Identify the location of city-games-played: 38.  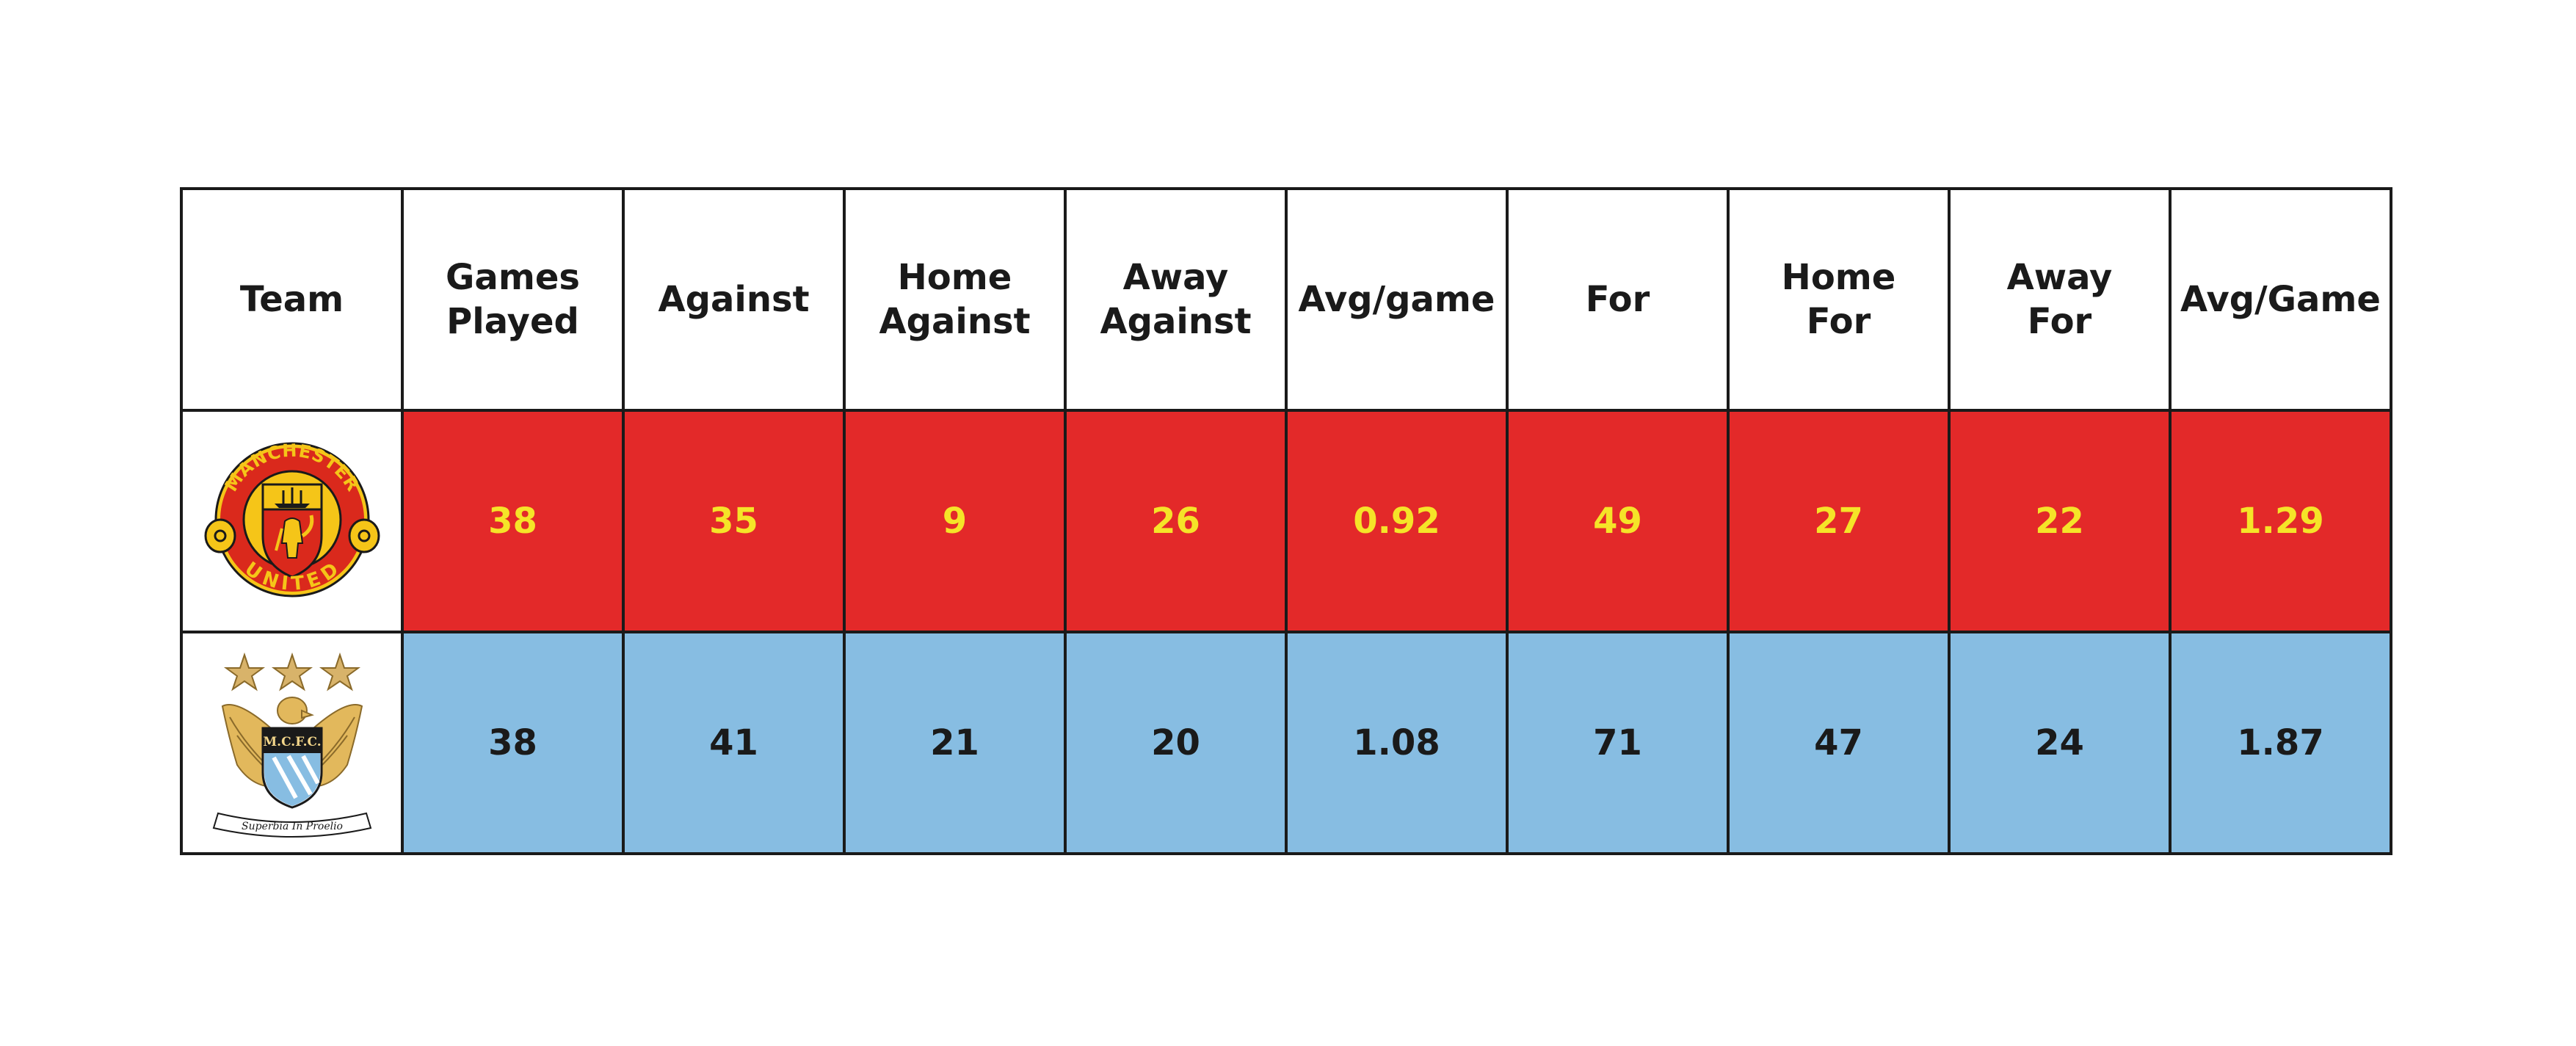
(513, 743).